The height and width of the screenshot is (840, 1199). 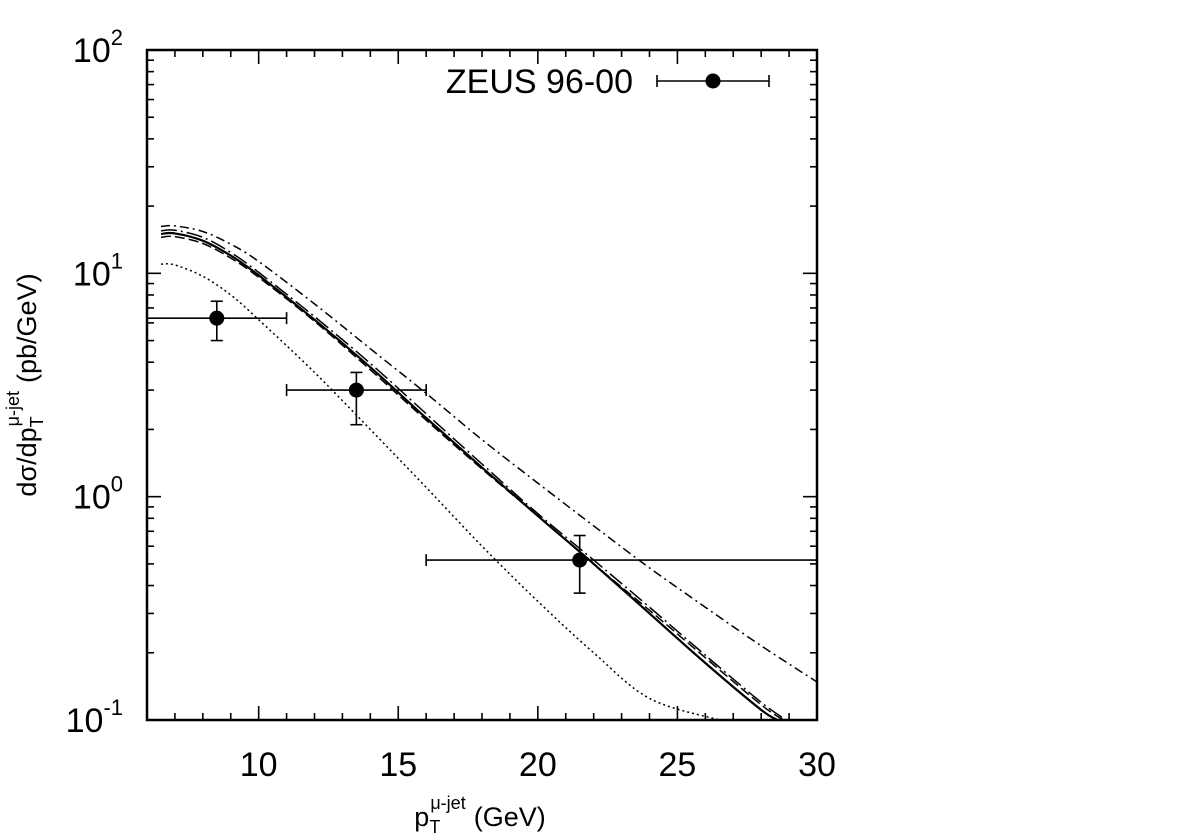 What do you see at coordinates (713, 81) in the screenshot?
I see `legend-marker` at bounding box center [713, 81].